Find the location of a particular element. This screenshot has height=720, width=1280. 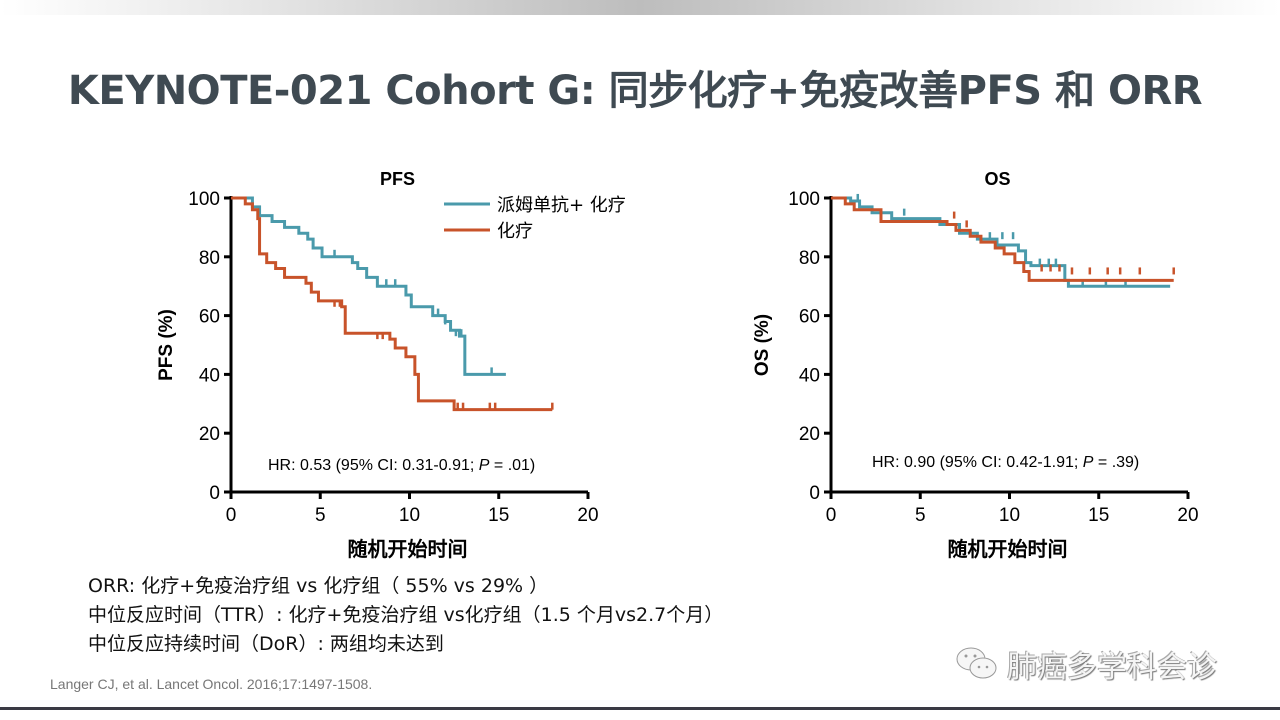

watermark-text: 肺癌多学科会诊 is located at coordinates (1112, 667).